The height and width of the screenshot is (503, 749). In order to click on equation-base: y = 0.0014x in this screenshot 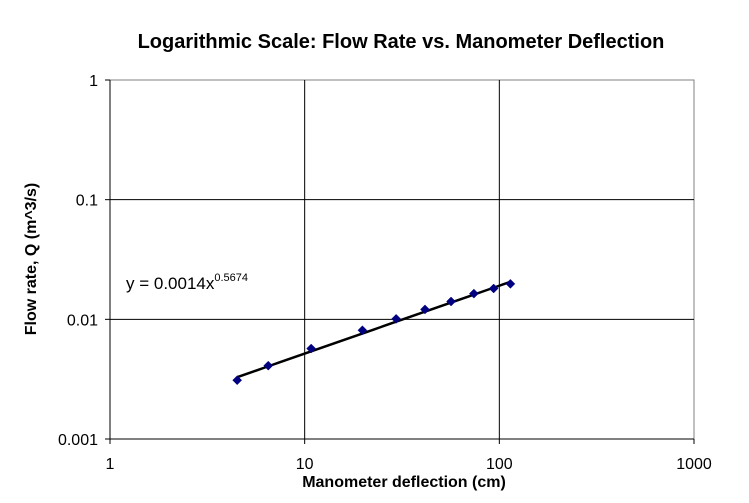, I will do `click(170, 283)`.